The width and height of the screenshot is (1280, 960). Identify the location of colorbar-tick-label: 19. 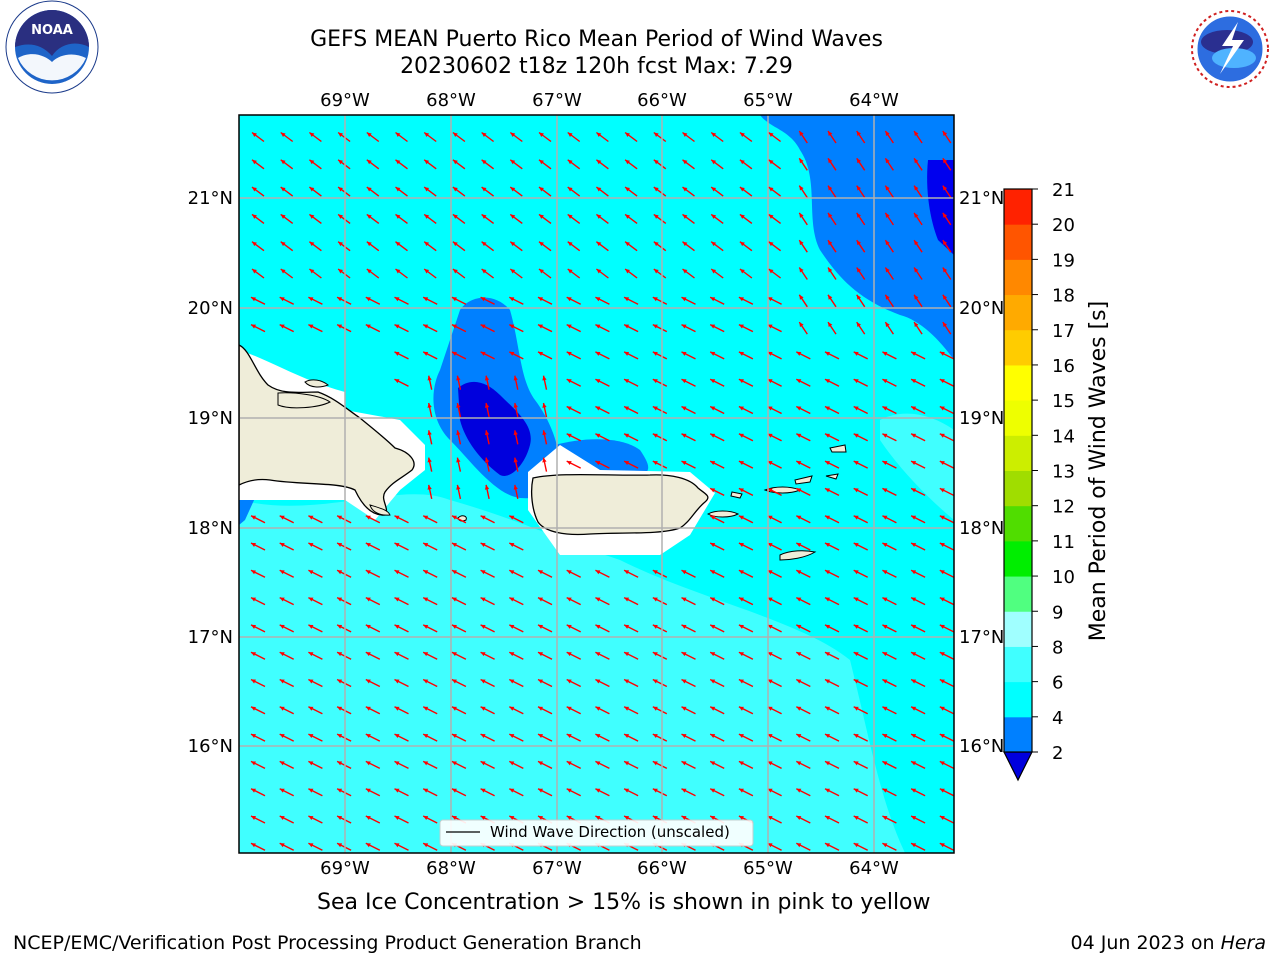
(1063, 260).